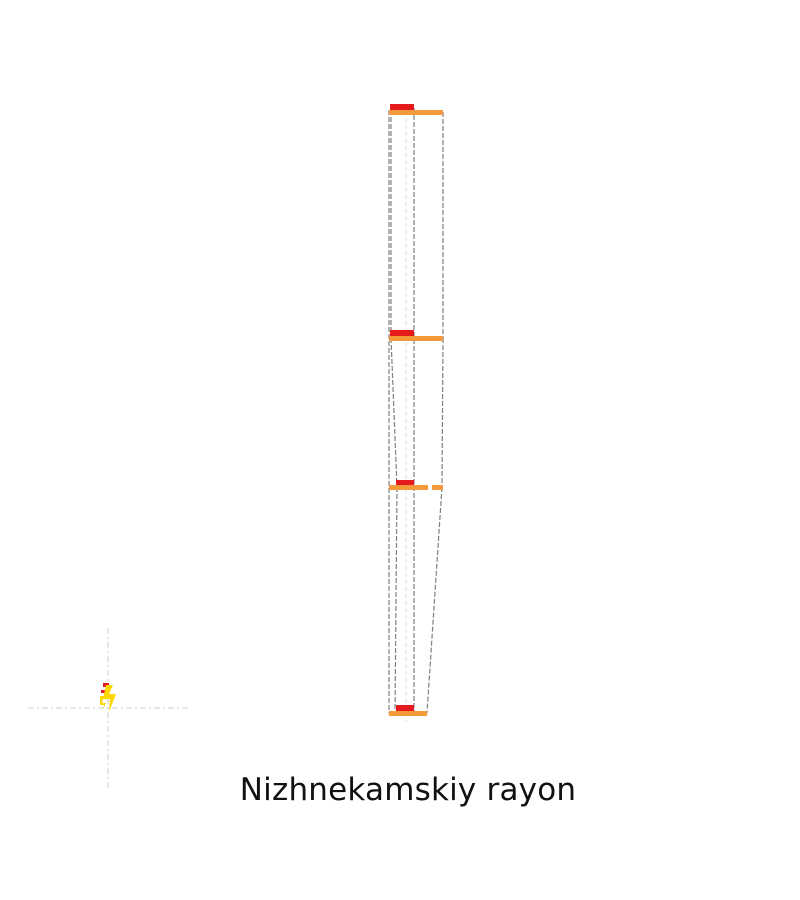 This screenshot has height=900, width=800. Describe the element at coordinates (437, 487) in the screenshot. I see `level-bar-middle-right` at that location.